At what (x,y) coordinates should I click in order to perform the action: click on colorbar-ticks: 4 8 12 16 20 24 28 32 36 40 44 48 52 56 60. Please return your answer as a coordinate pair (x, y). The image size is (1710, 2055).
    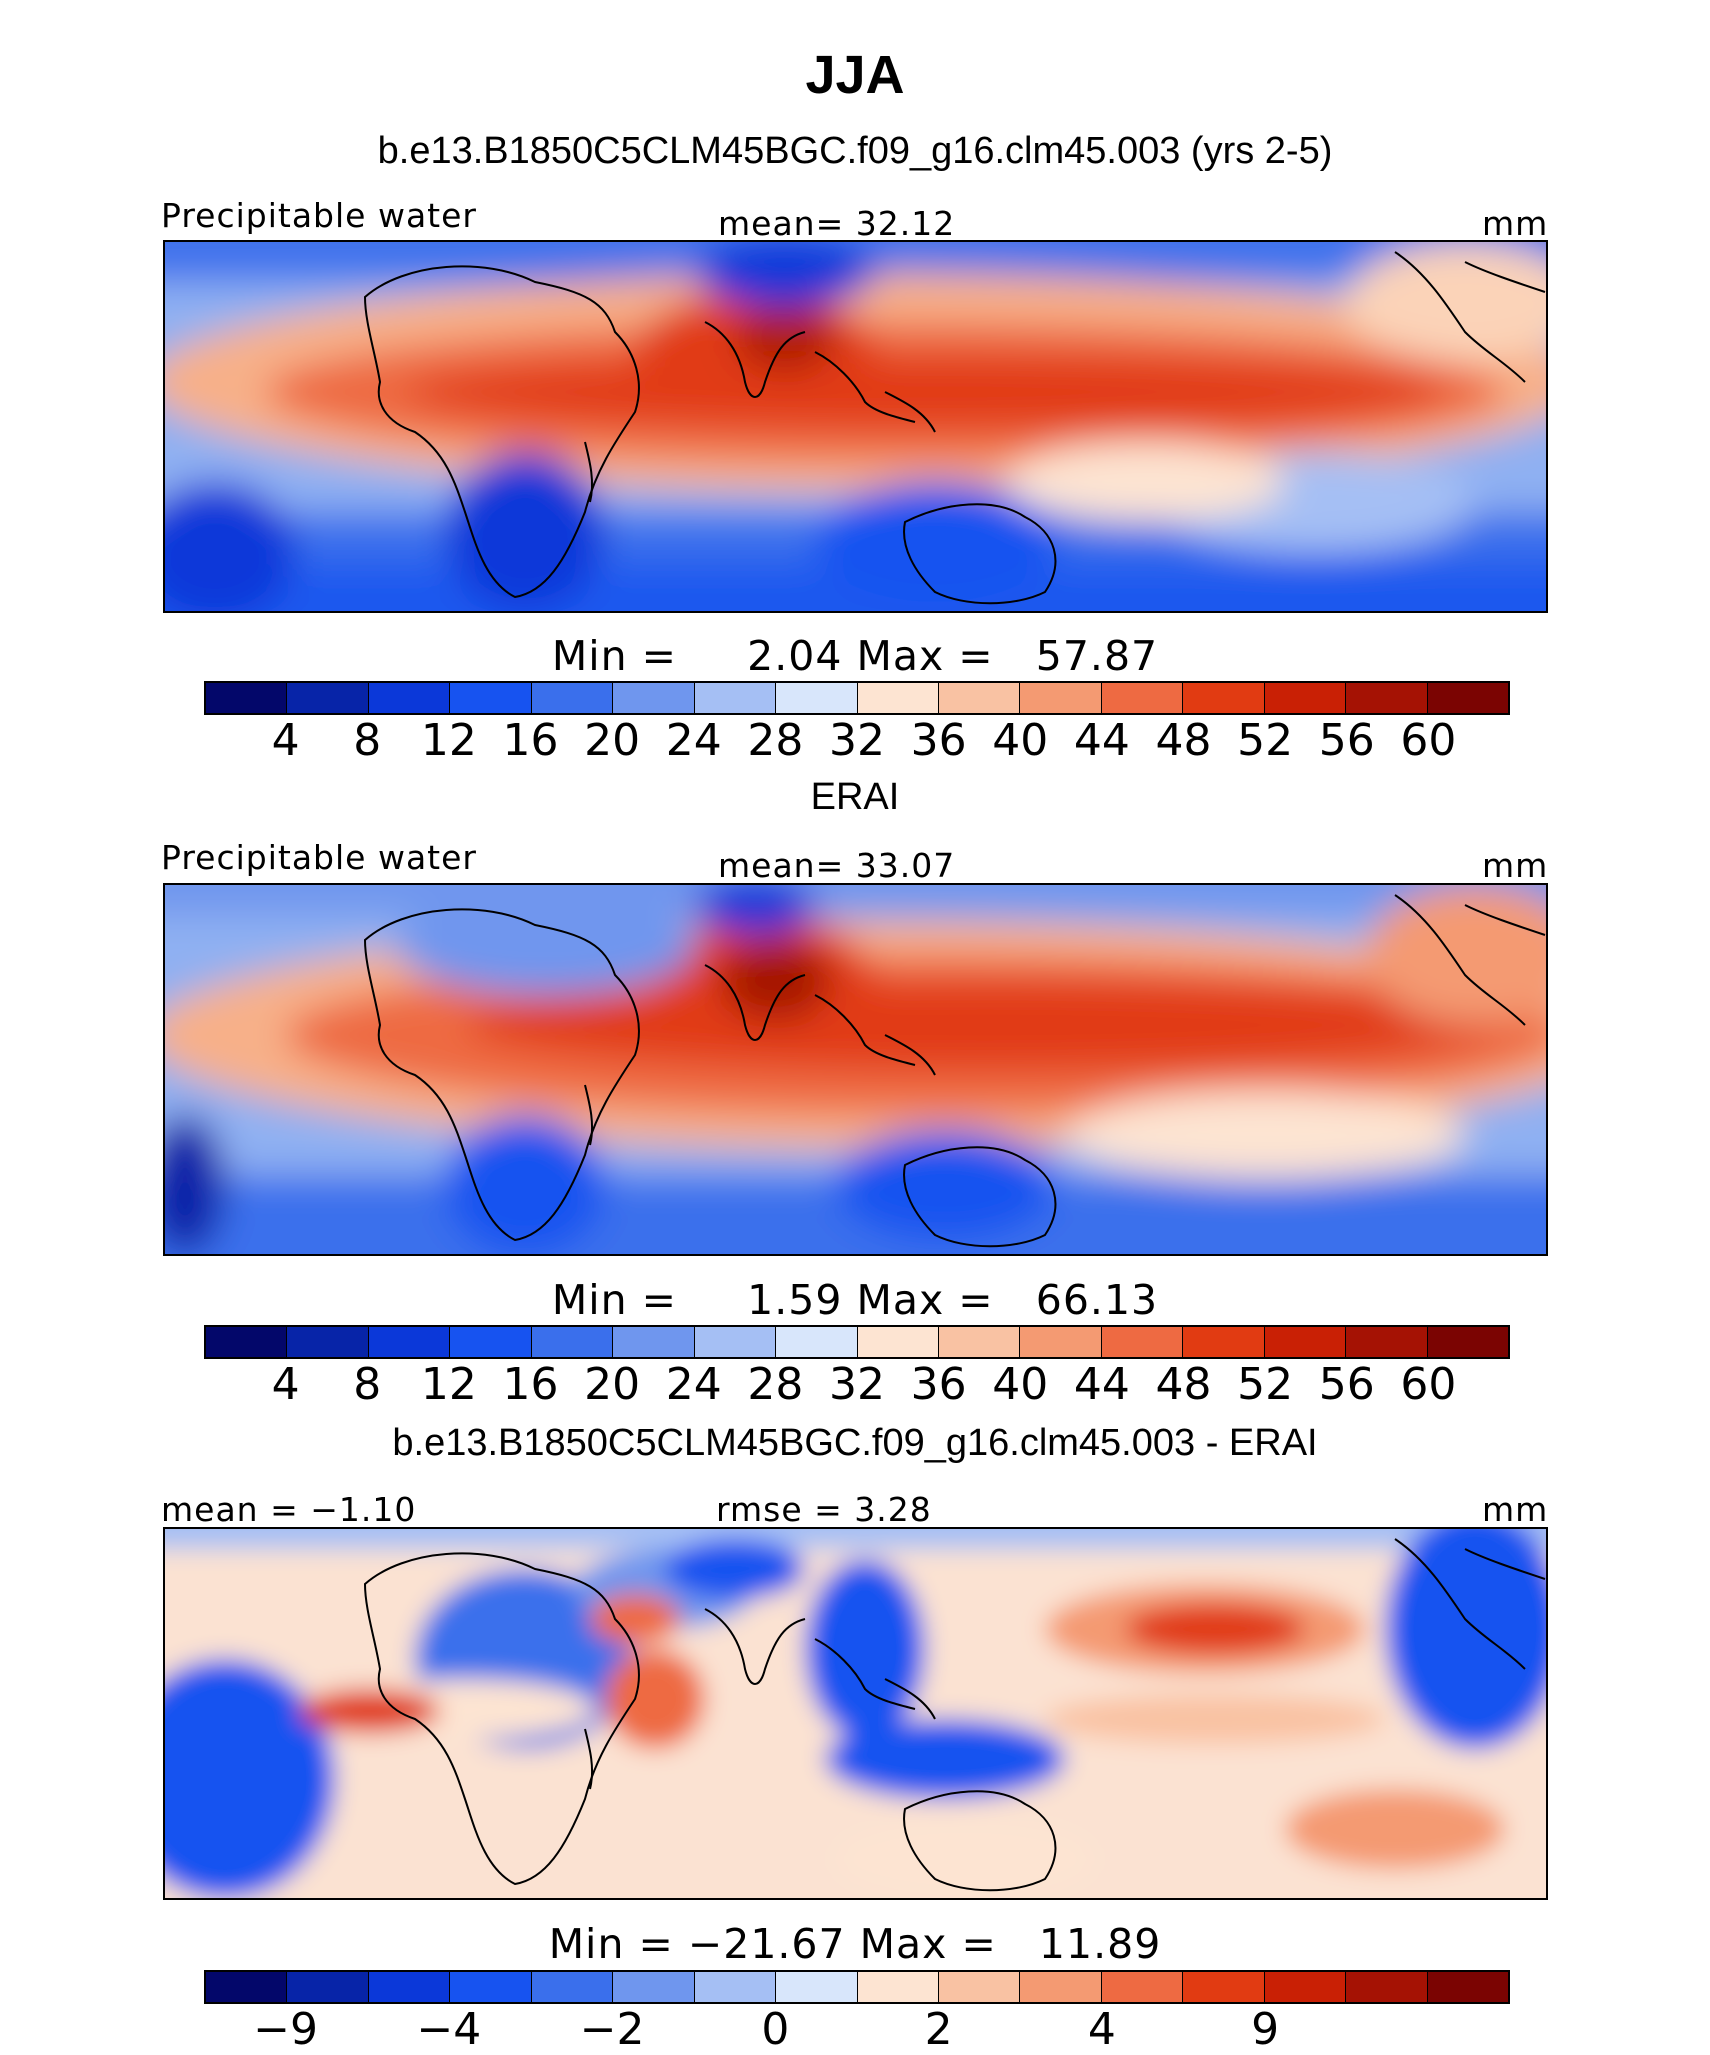
    Looking at the image, I should click on (857, 1384).